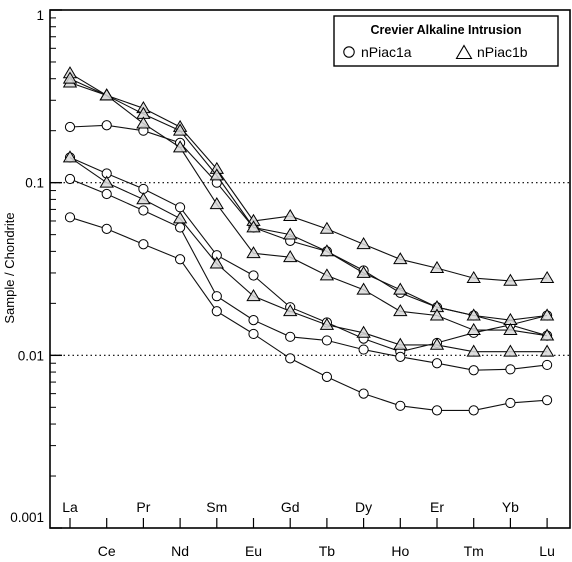 Image resolution: width=572 pixels, height=562 pixels. I want to click on x-tick-label: Ce, so click(107, 551).